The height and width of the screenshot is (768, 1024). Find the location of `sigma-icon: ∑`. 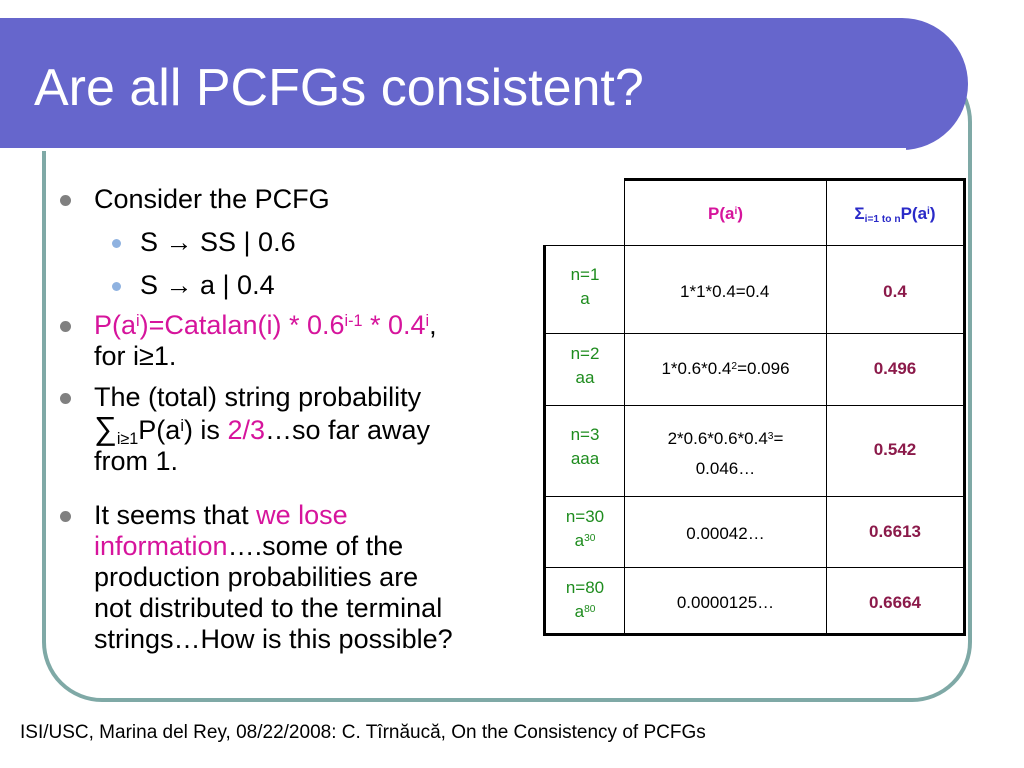

sigma-icon: ∑ is located at coordinates (105, 428).